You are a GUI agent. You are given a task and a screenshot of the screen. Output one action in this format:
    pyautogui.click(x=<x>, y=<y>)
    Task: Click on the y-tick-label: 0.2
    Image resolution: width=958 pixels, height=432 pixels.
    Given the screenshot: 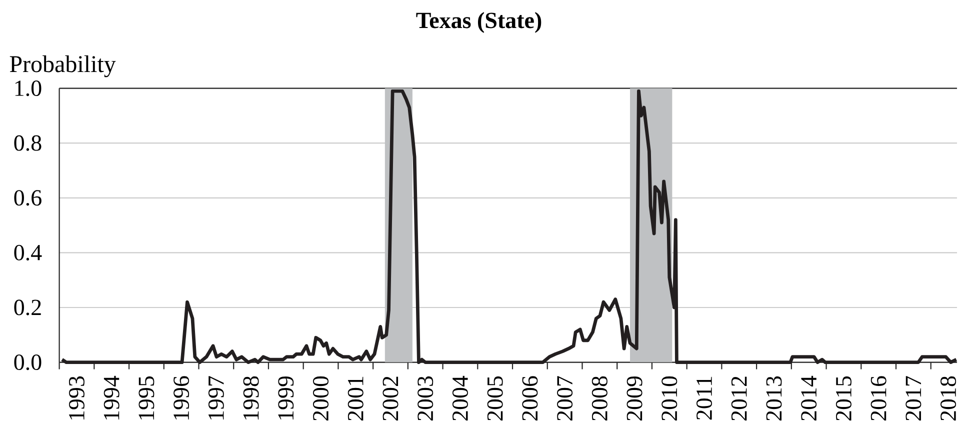 What is the action you would take?
    pyautogui.click(x=27, y=308)
    